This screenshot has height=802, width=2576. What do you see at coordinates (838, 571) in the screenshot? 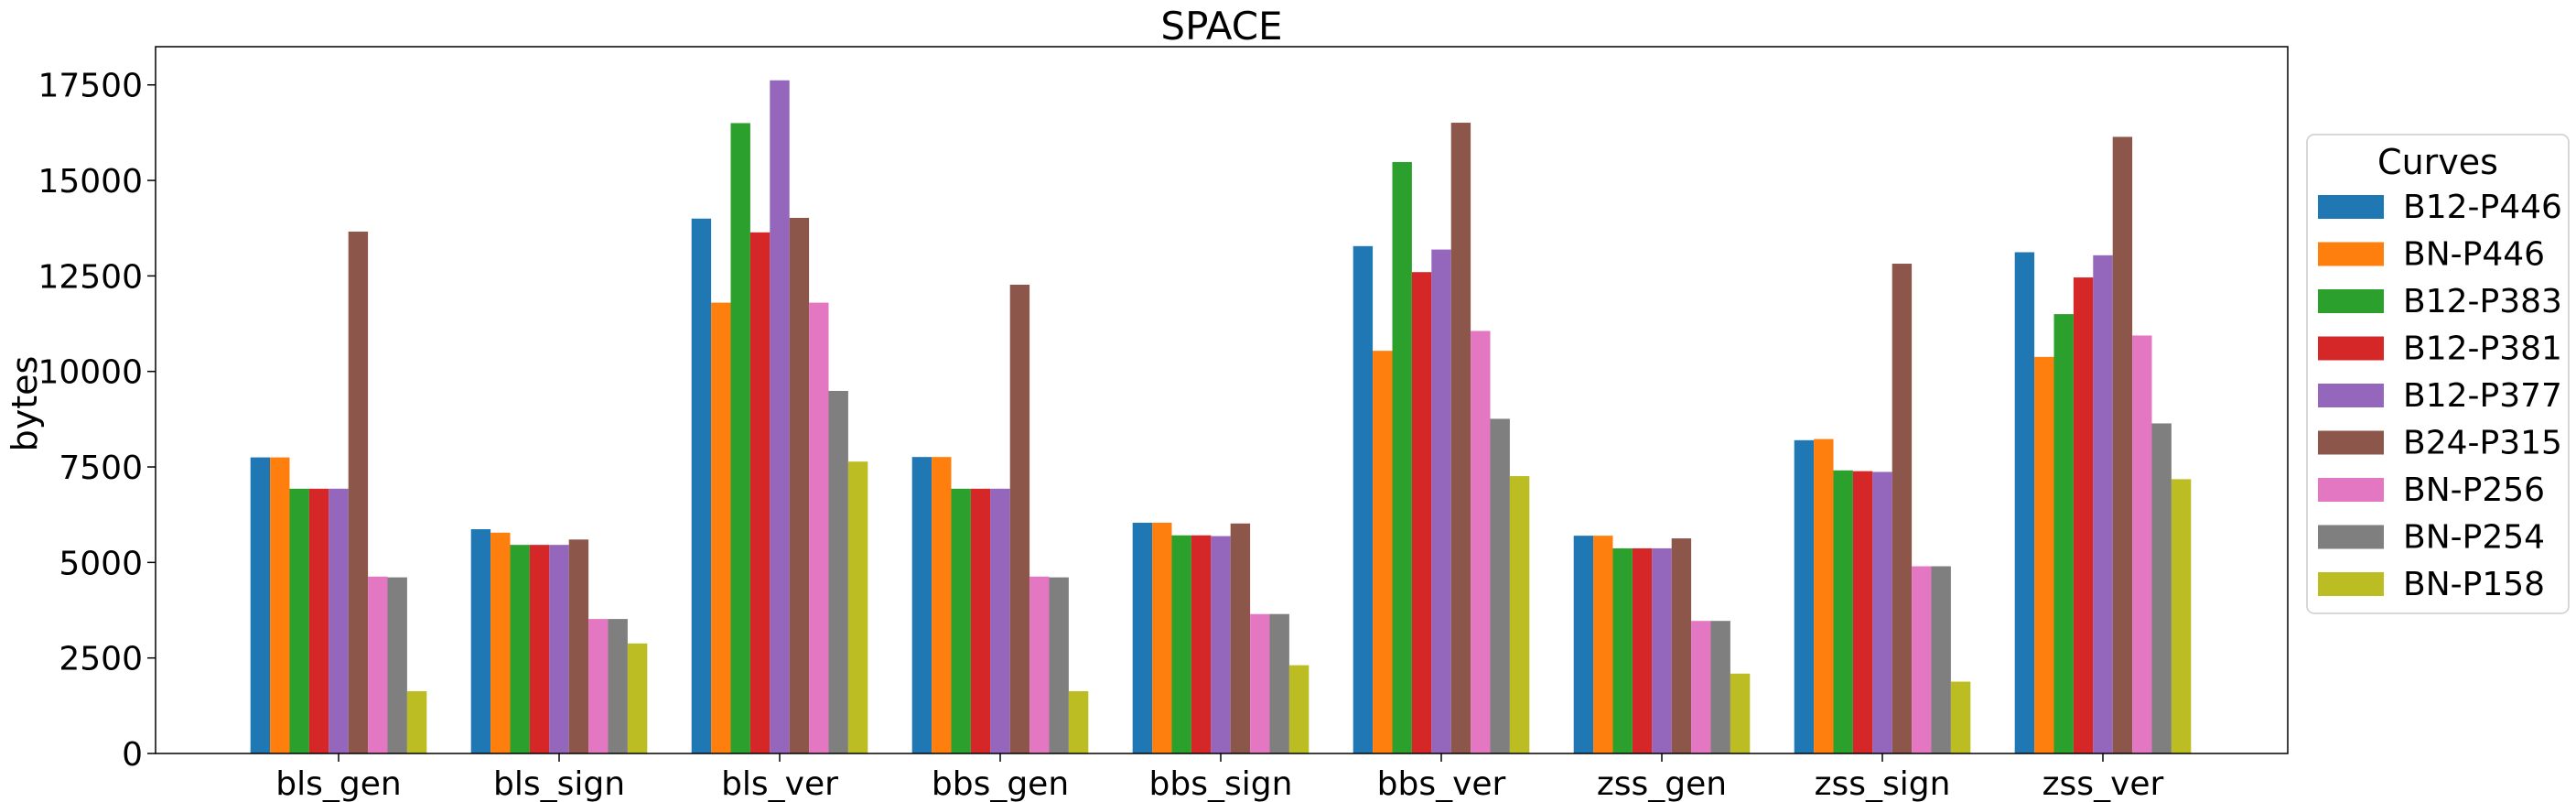
I see `bar-bls_ver-BN-P254` at bounding box center [838, 571].